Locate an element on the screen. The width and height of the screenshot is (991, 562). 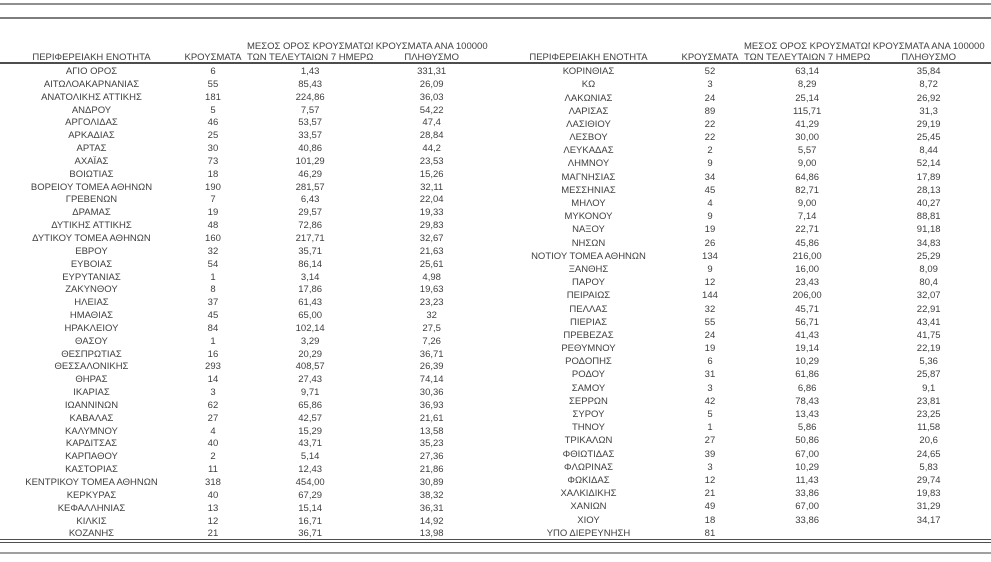
table-row: ΙΩΑΝΝΙΝΩΝ 62 65,86 36,93 is located at coordinates (247, 406).